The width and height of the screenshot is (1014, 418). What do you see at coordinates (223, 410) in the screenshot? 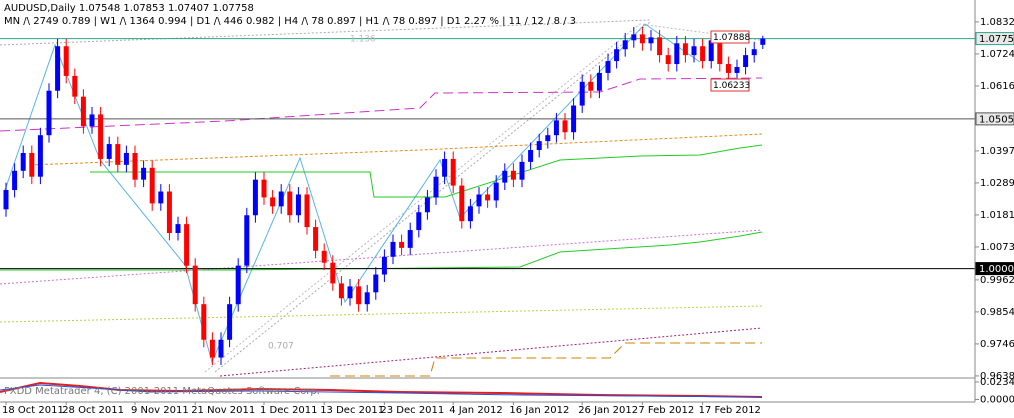
I see `x-tick-label: 21 Nov 2011` at bounding box center [223, 410].